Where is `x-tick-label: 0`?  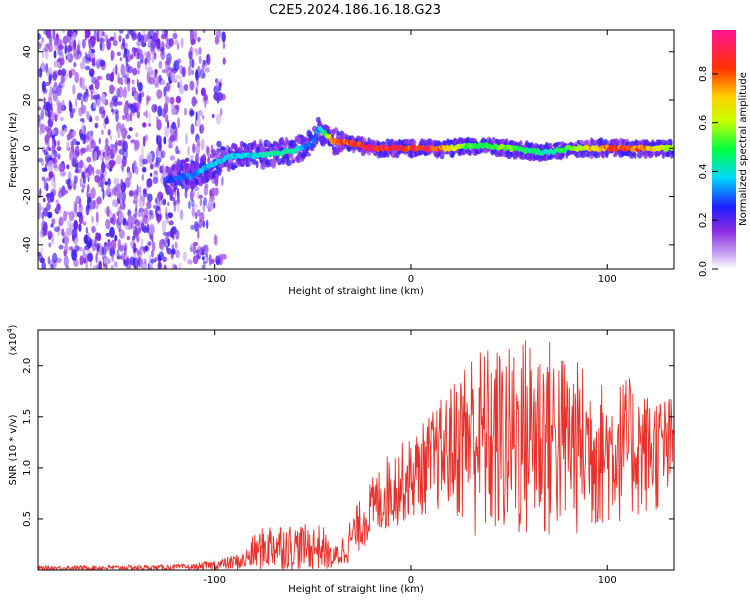 x-tick-label: 0 is located at coordinates (411, 279).